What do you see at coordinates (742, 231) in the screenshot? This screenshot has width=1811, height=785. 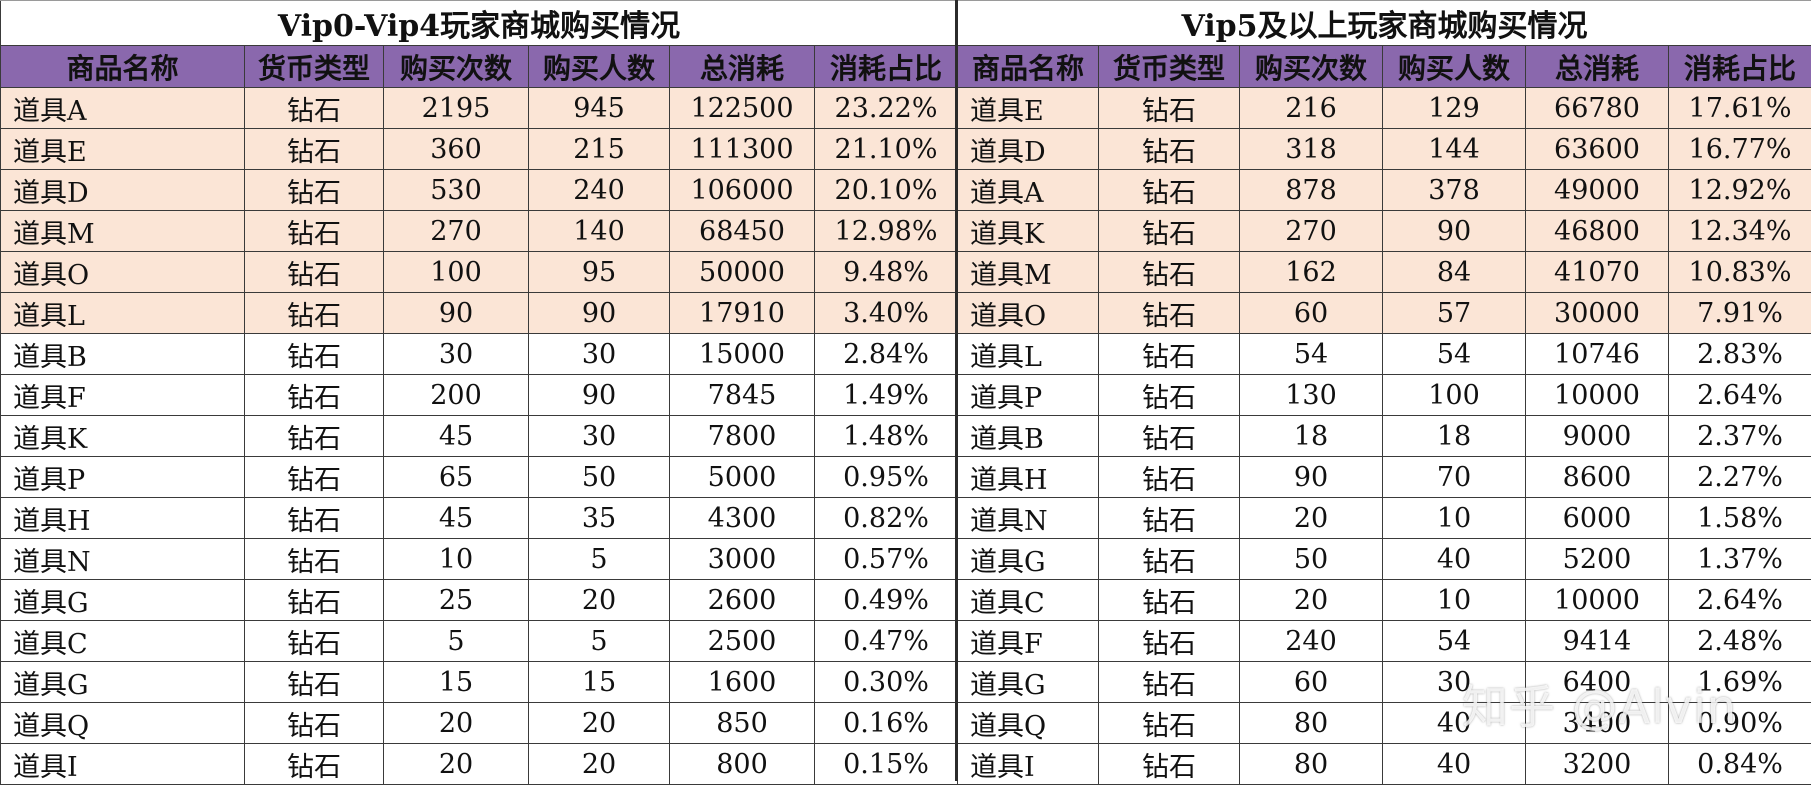 I see `table-cell: 68450` at bounding box center [742, 231].